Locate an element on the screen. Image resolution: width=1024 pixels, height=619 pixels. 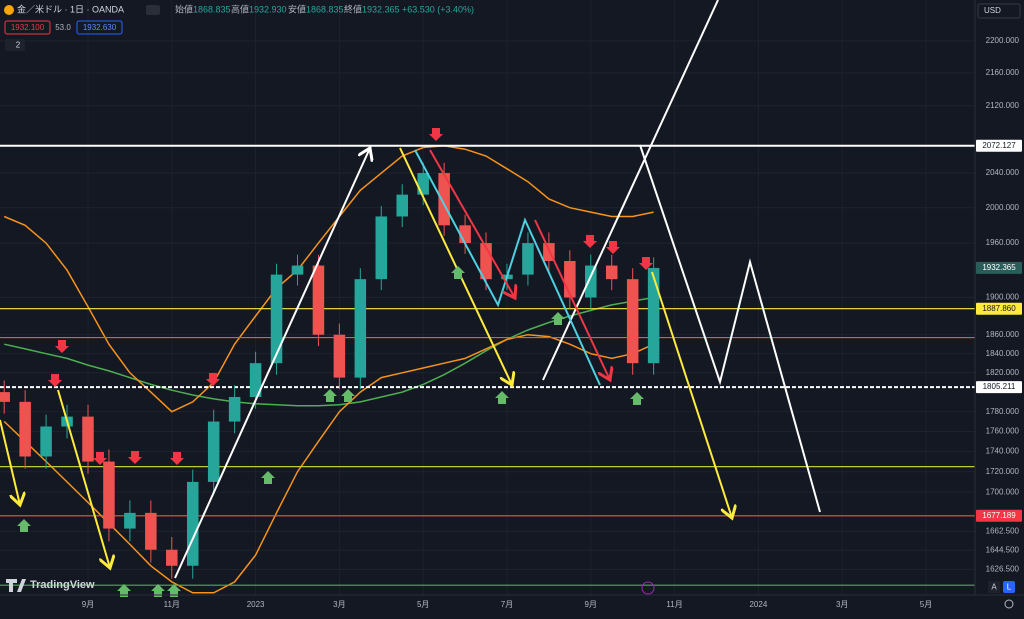
log-scale is located at coordinates (1009, 587).